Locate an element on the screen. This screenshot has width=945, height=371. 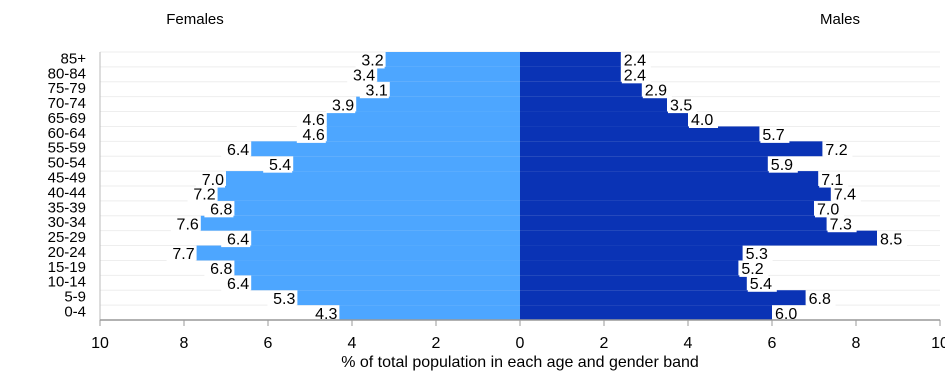
x-tick-label: 0 is located at coordinates (520, 343).